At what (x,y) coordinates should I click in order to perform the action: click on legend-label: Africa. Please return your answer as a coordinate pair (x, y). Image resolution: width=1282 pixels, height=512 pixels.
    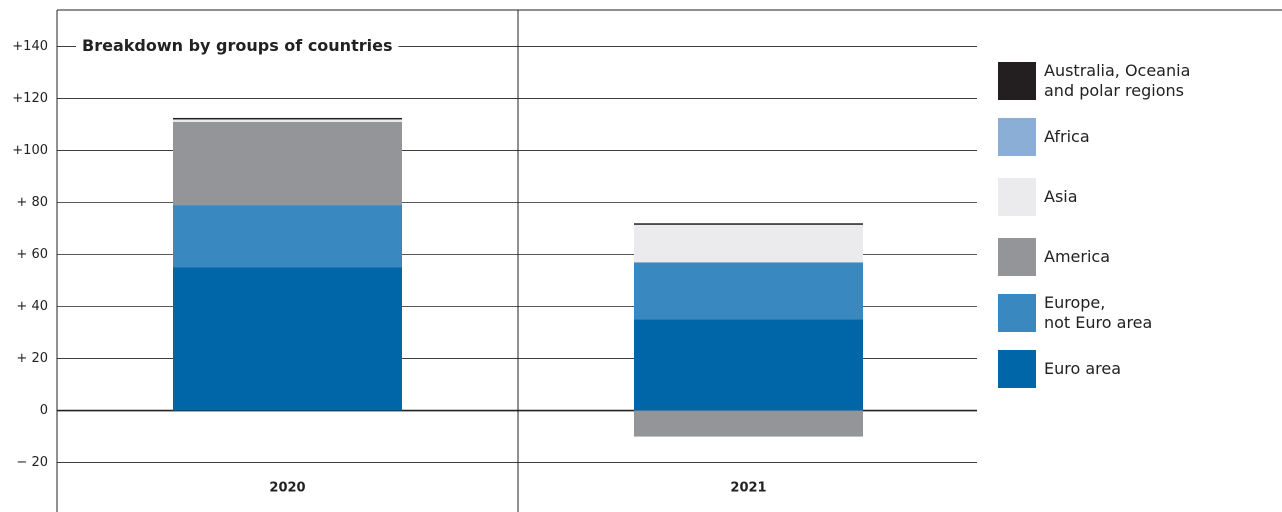
    Looking at the image, I should click on (1067, 136).